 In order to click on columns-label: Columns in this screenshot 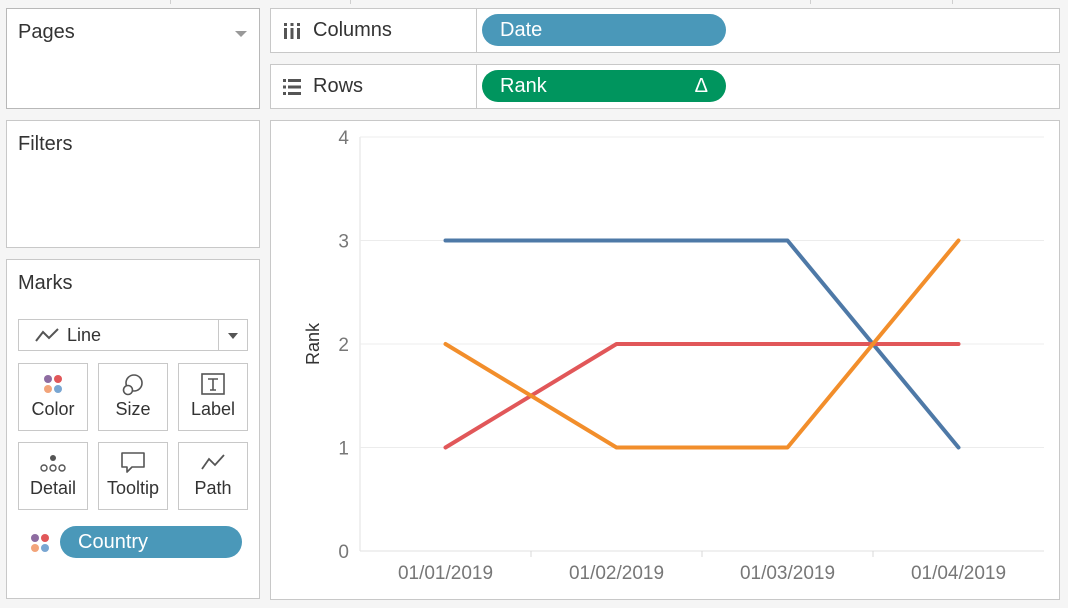, I will do `click(352, 30)`.